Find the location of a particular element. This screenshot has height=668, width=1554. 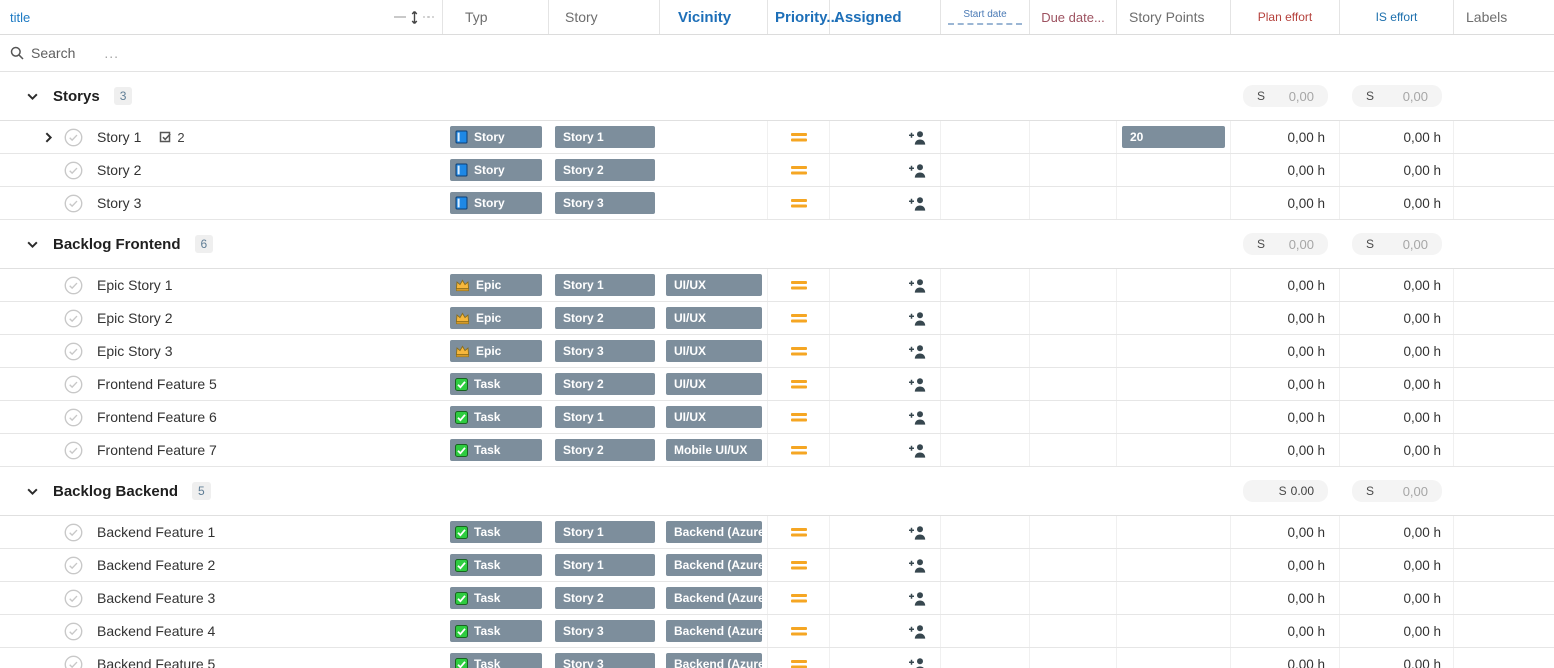

work-item-title: Story 1 is located at coordinates (119, 137).